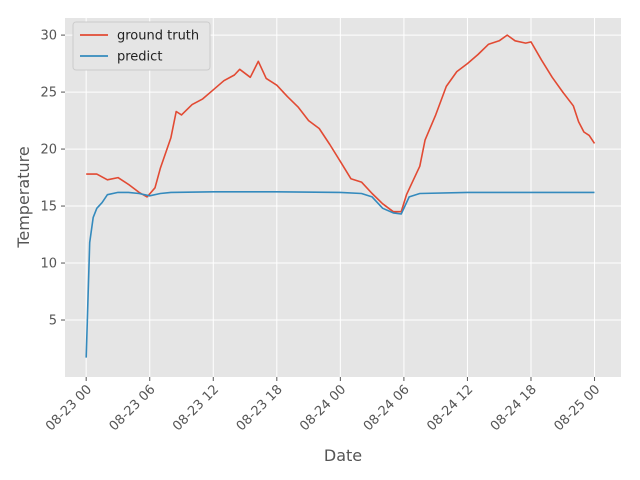 This screenshot has width=640, height=480. I want to click on y-tick-label: 10, so click(48, 264).